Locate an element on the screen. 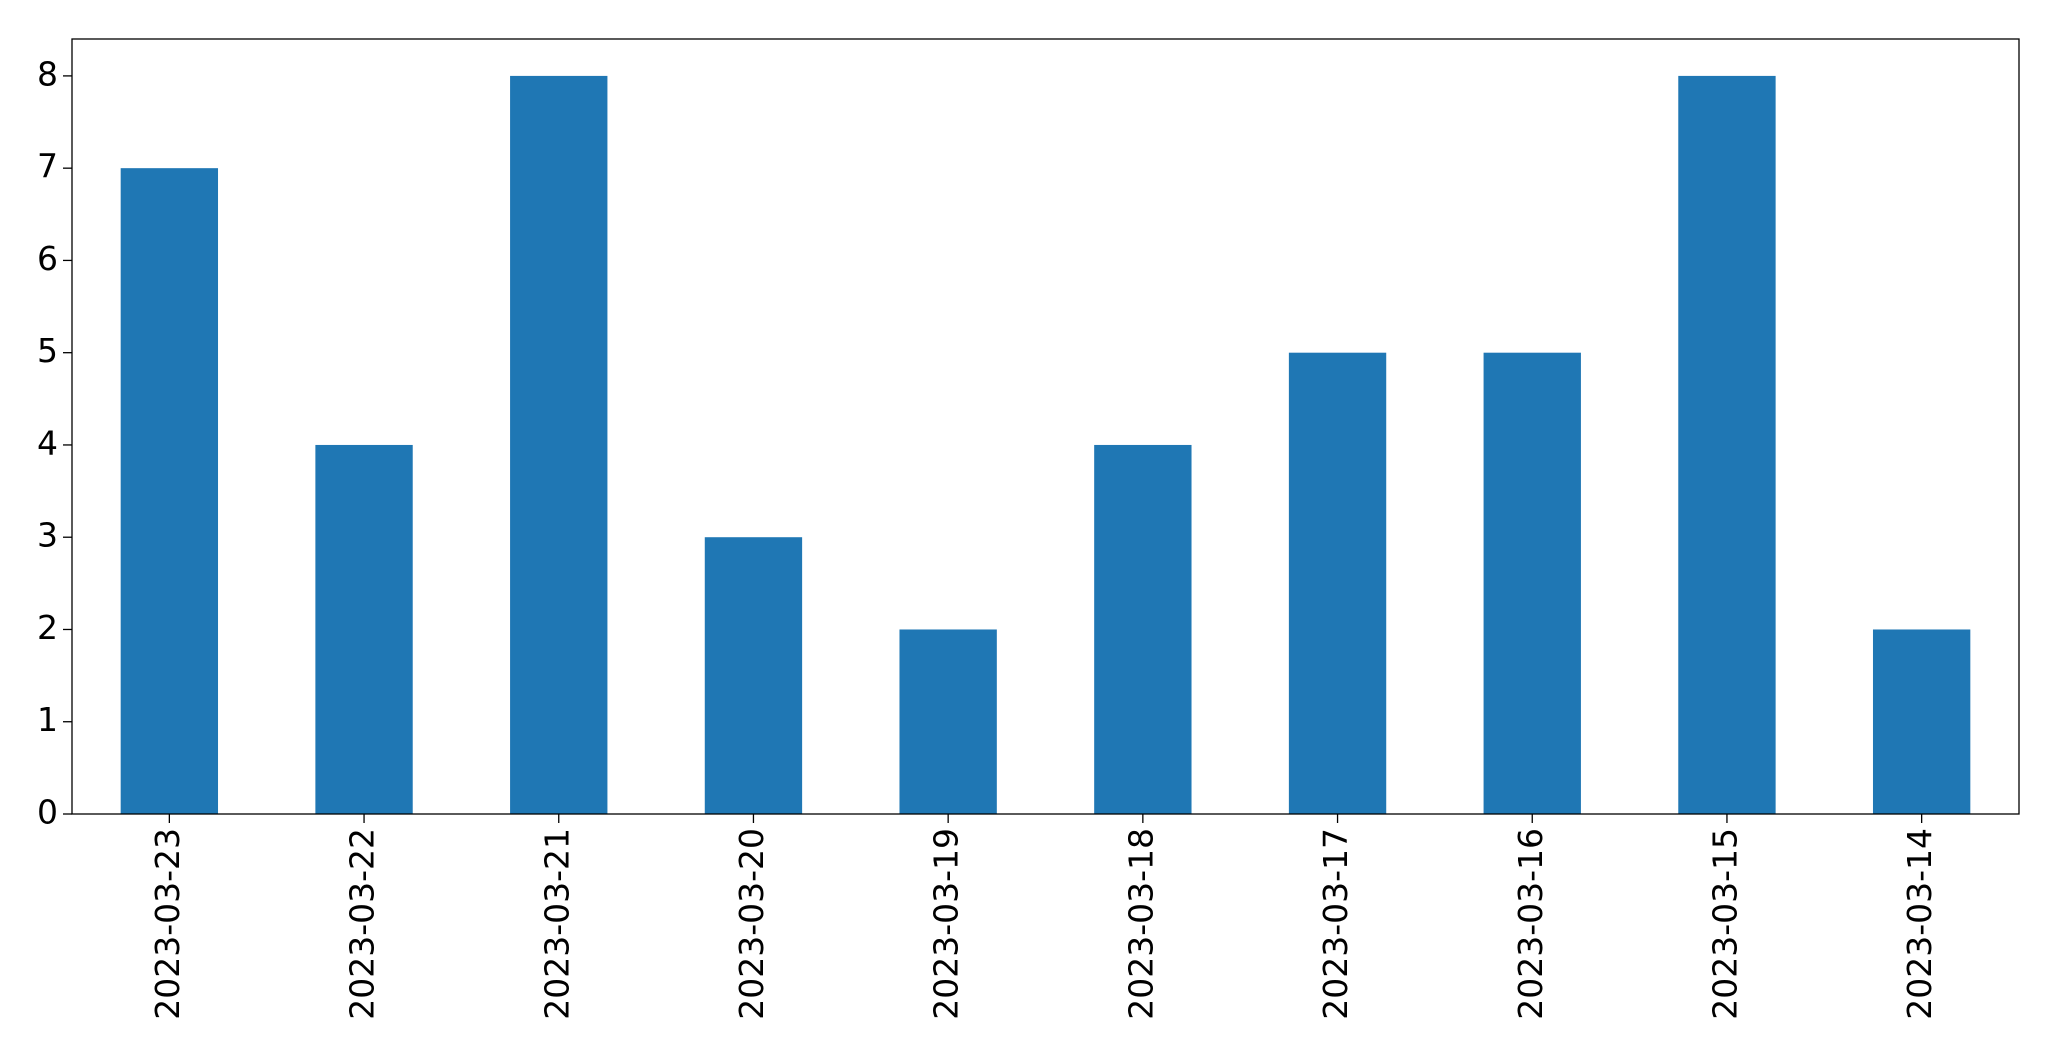  x-tick-label: 2023-03-22 is located at coordinates (362, 924).